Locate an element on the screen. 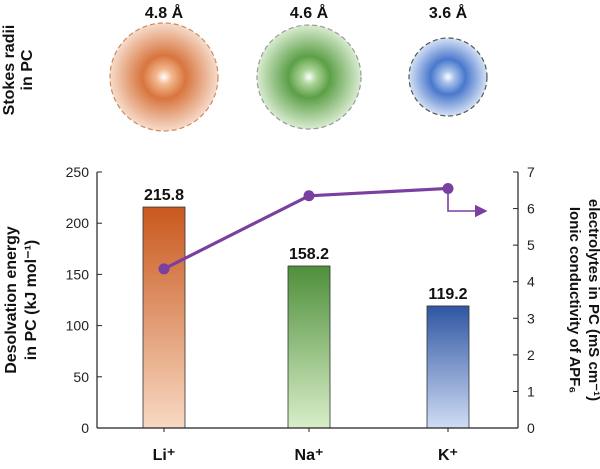  right-tick-label: 2 is located at coordinates (531, 355).